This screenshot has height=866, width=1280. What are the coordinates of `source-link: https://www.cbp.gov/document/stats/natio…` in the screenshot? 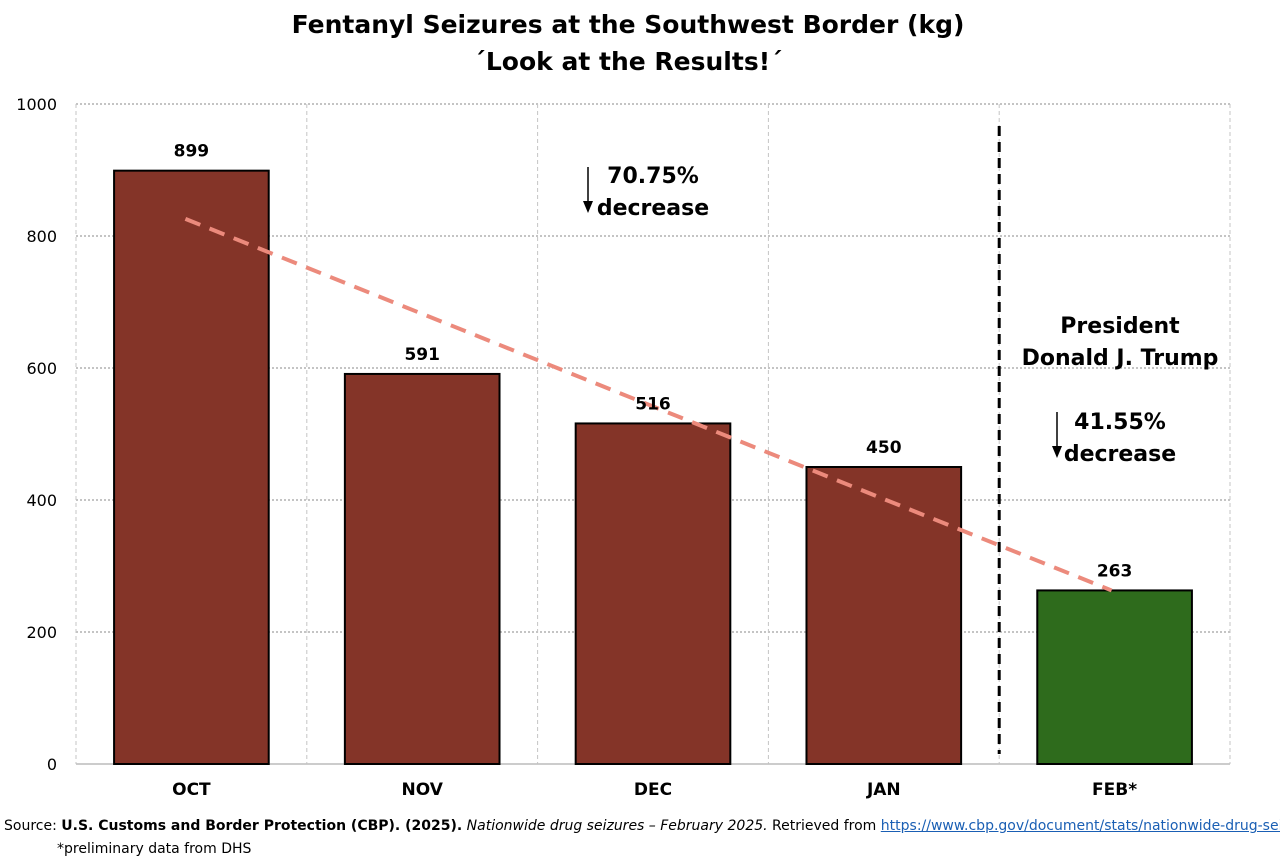 It's located at (1080, 826).